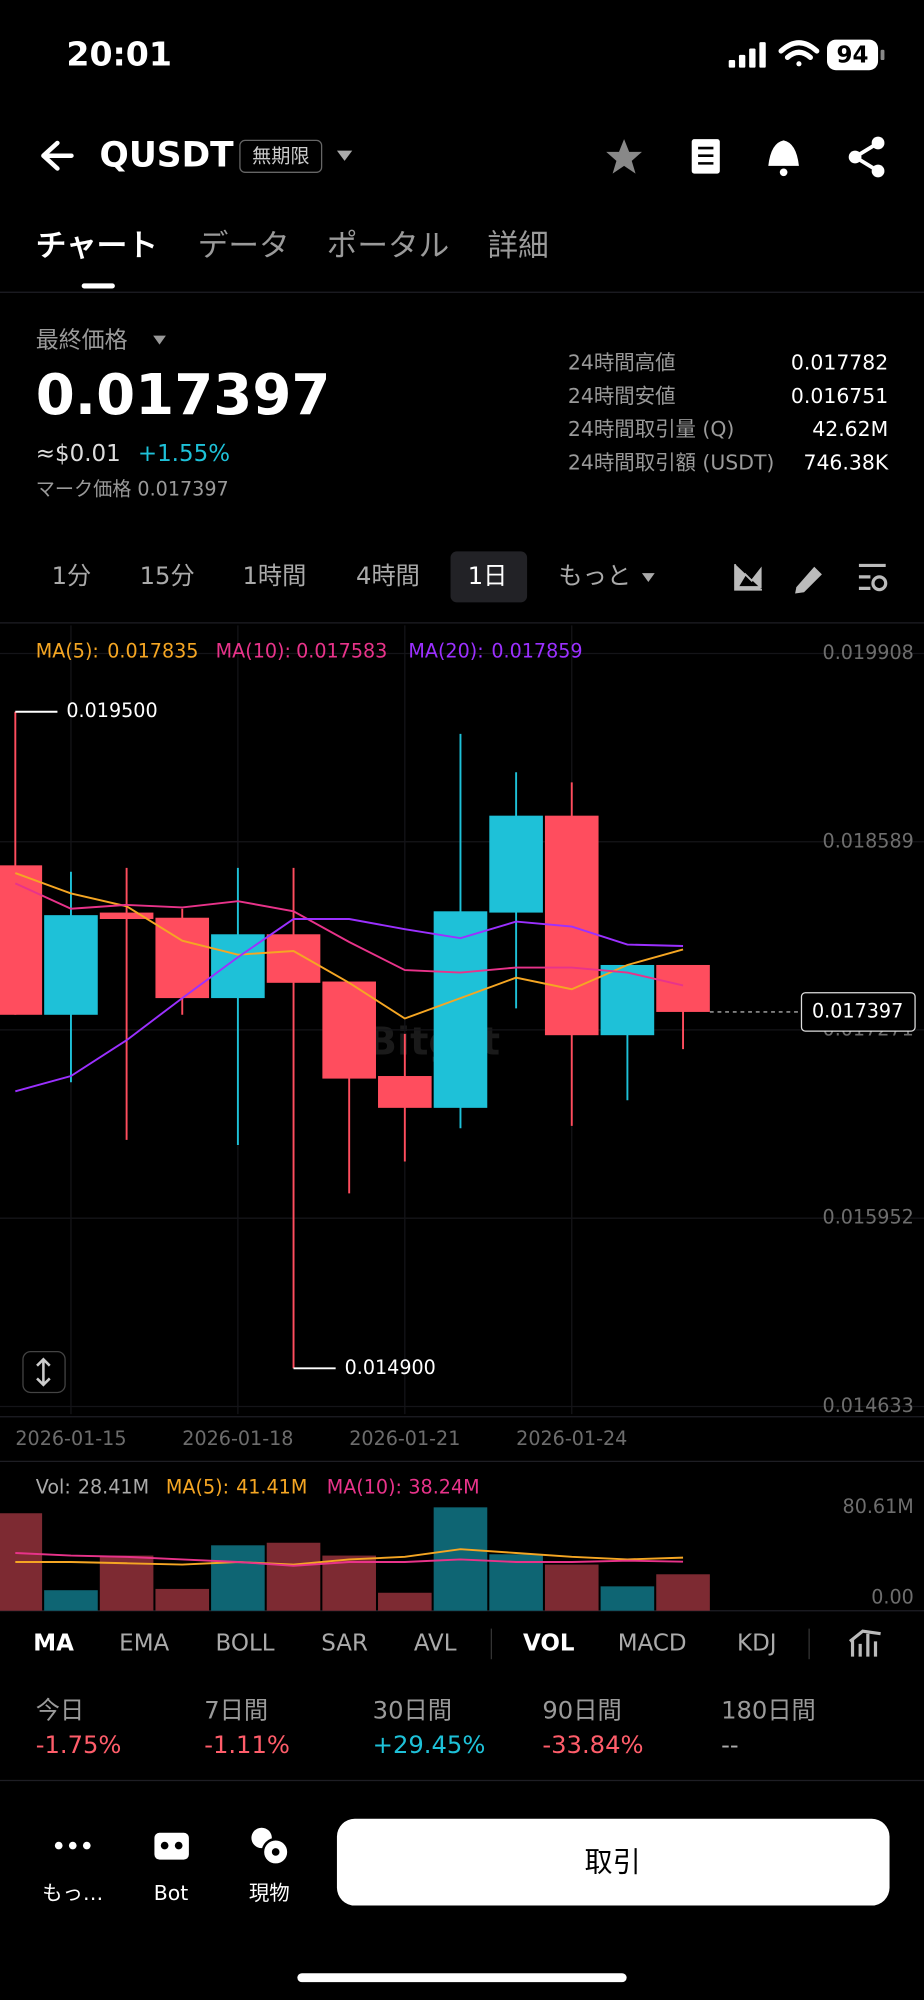 Image resolution: width=924 pixels, height=2000 pixels. I want to click on battery, so click(853, 55).